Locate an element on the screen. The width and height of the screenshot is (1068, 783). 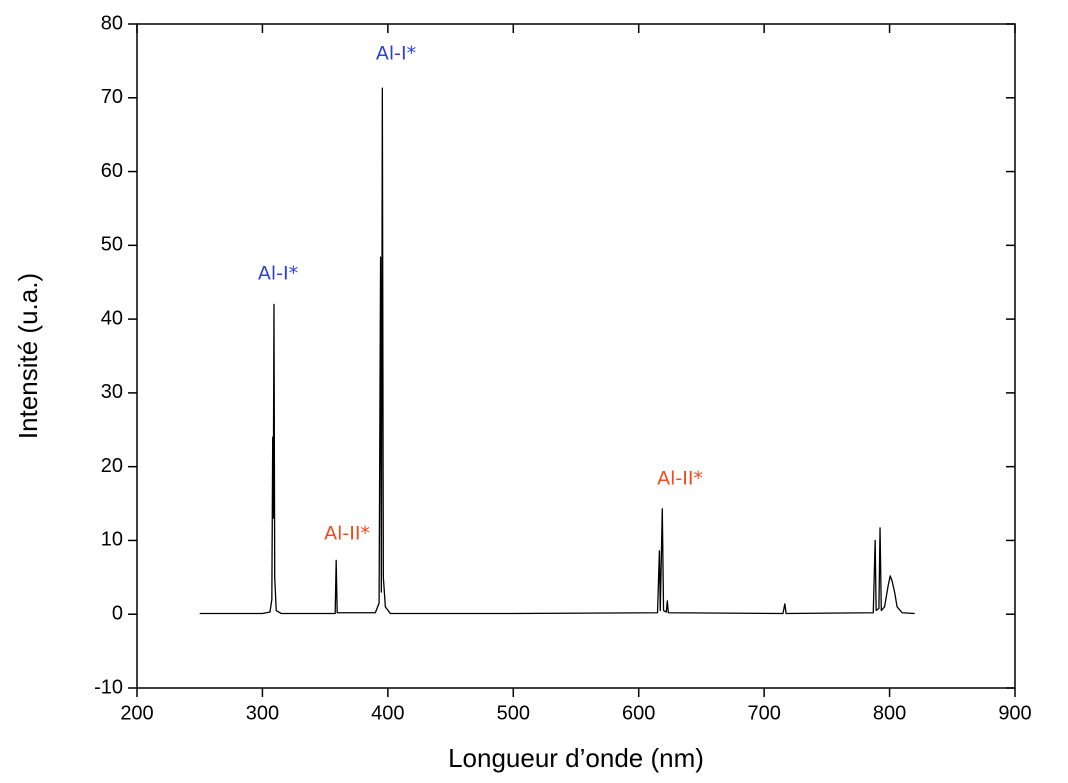
y-axis-label: Intensité (u.a.) is located at coordinates (28, 356).